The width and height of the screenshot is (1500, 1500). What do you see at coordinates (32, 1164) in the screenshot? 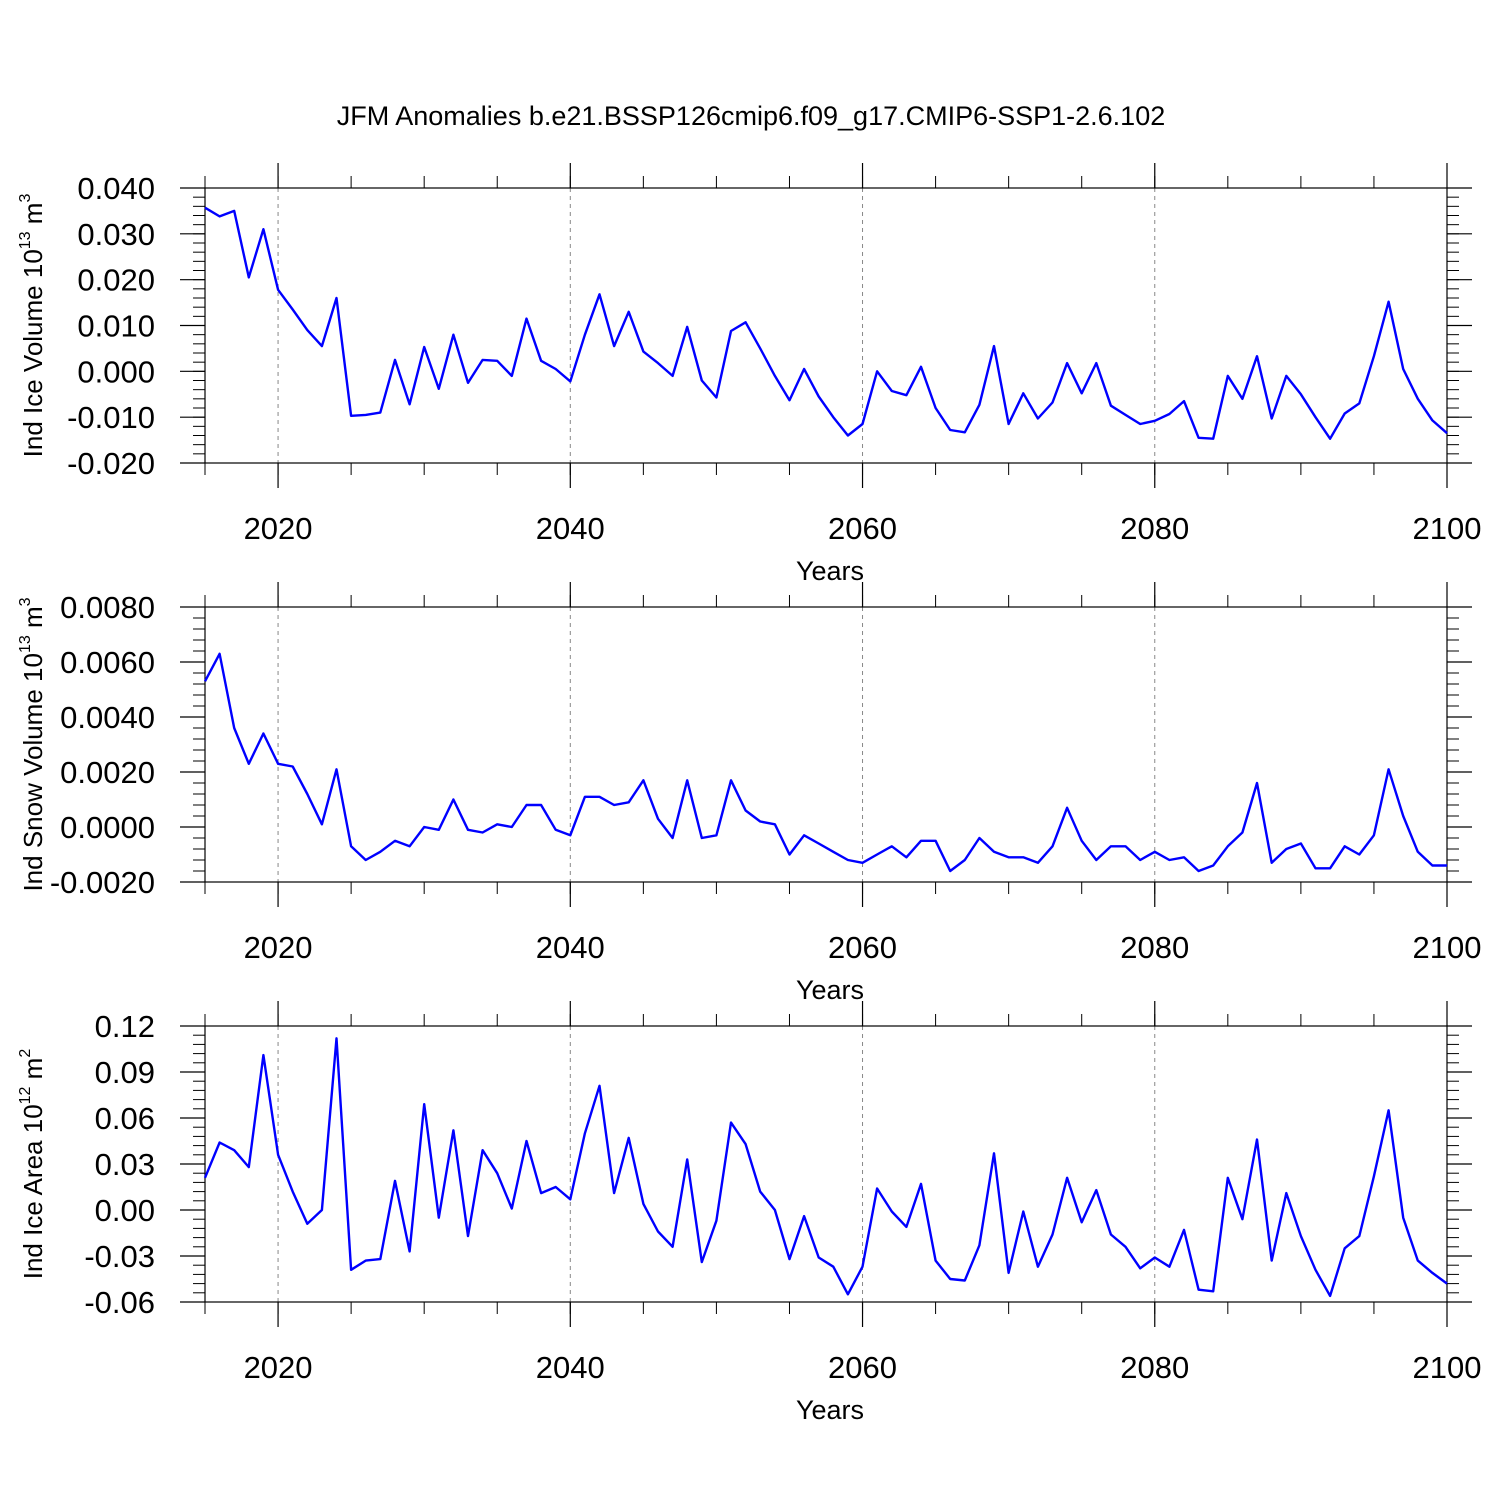
I see `y-axis-label: Ind Ice Area 1012 m2` at bounding box center [32, 1164].